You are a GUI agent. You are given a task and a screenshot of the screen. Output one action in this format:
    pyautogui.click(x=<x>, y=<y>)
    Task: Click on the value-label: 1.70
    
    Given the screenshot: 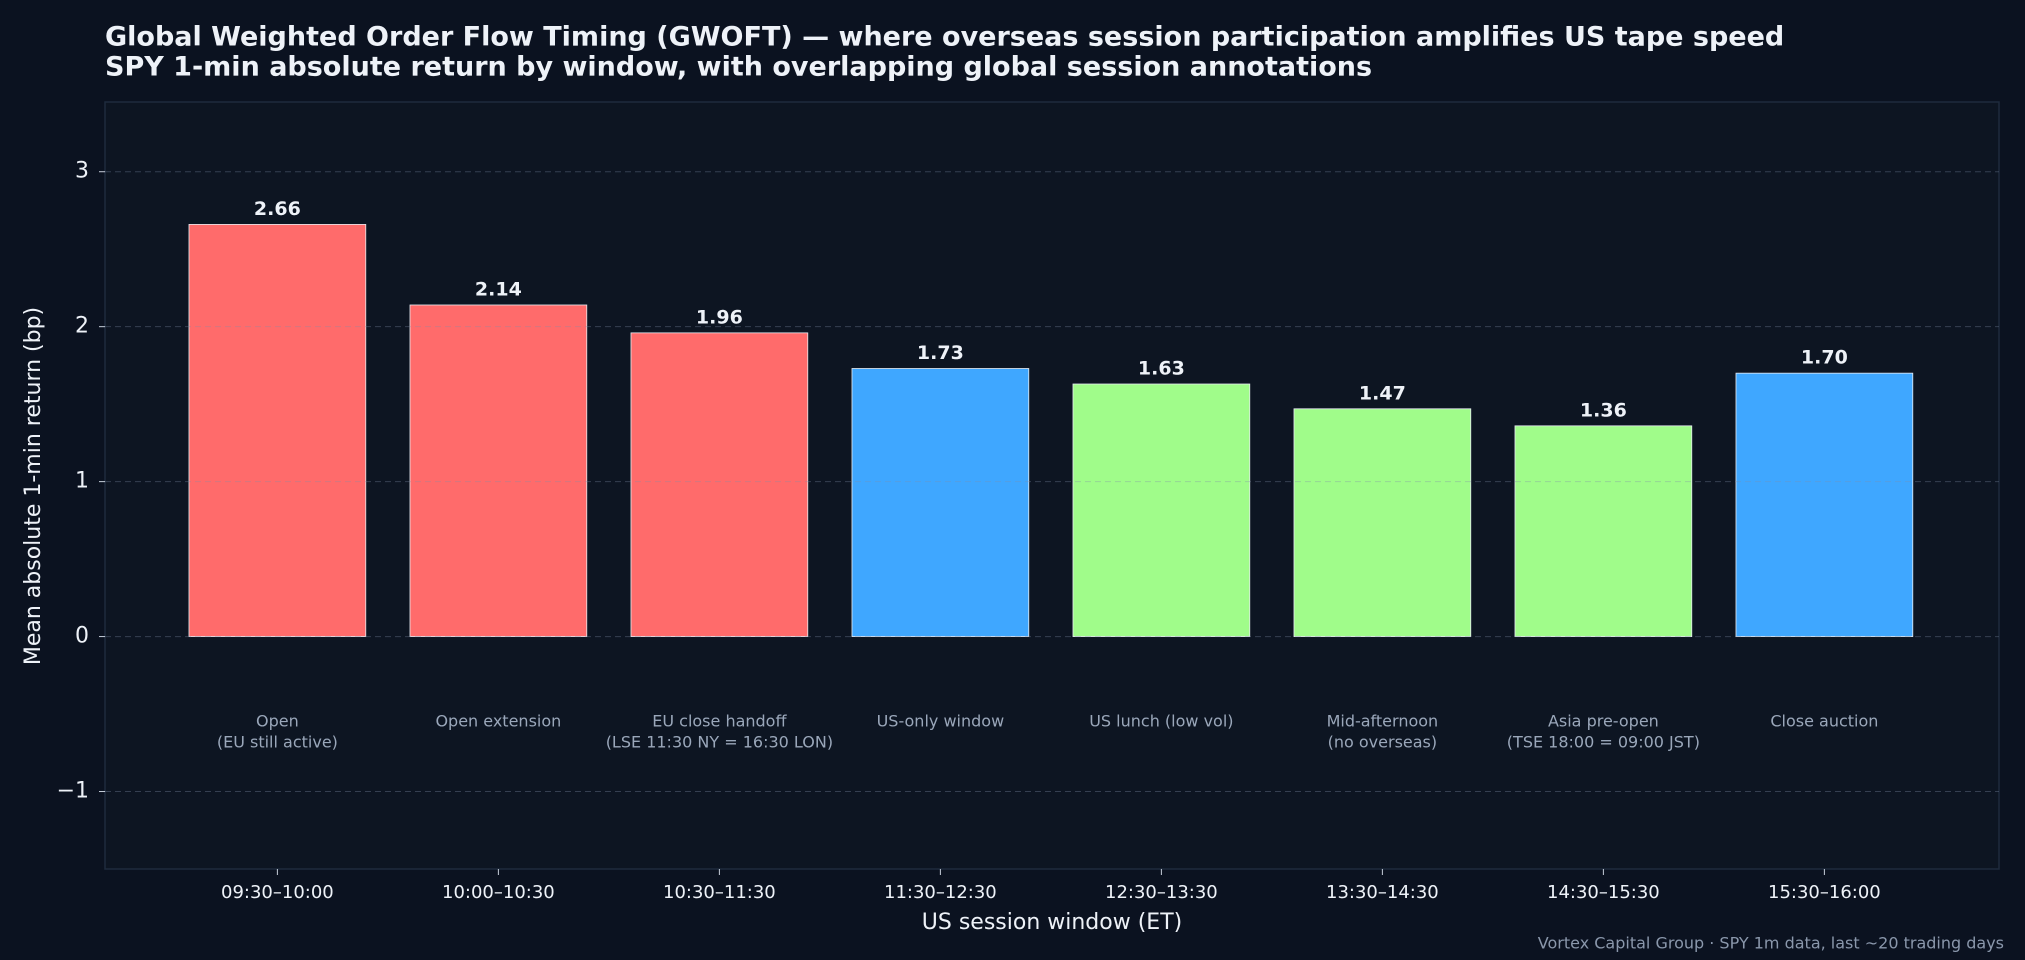 What is the action you would take?
    pyautogui.click(x=1824, y=358)
    